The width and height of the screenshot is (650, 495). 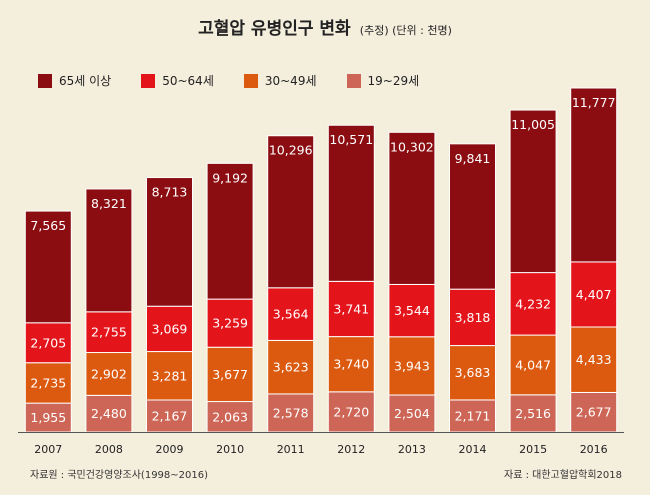 I want to click on bar-segment-2014-s3, so click(x=472, y=216).